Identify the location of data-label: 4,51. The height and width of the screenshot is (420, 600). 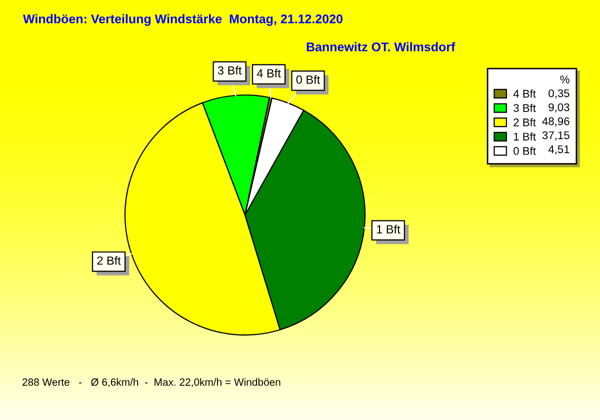
(559, 150).